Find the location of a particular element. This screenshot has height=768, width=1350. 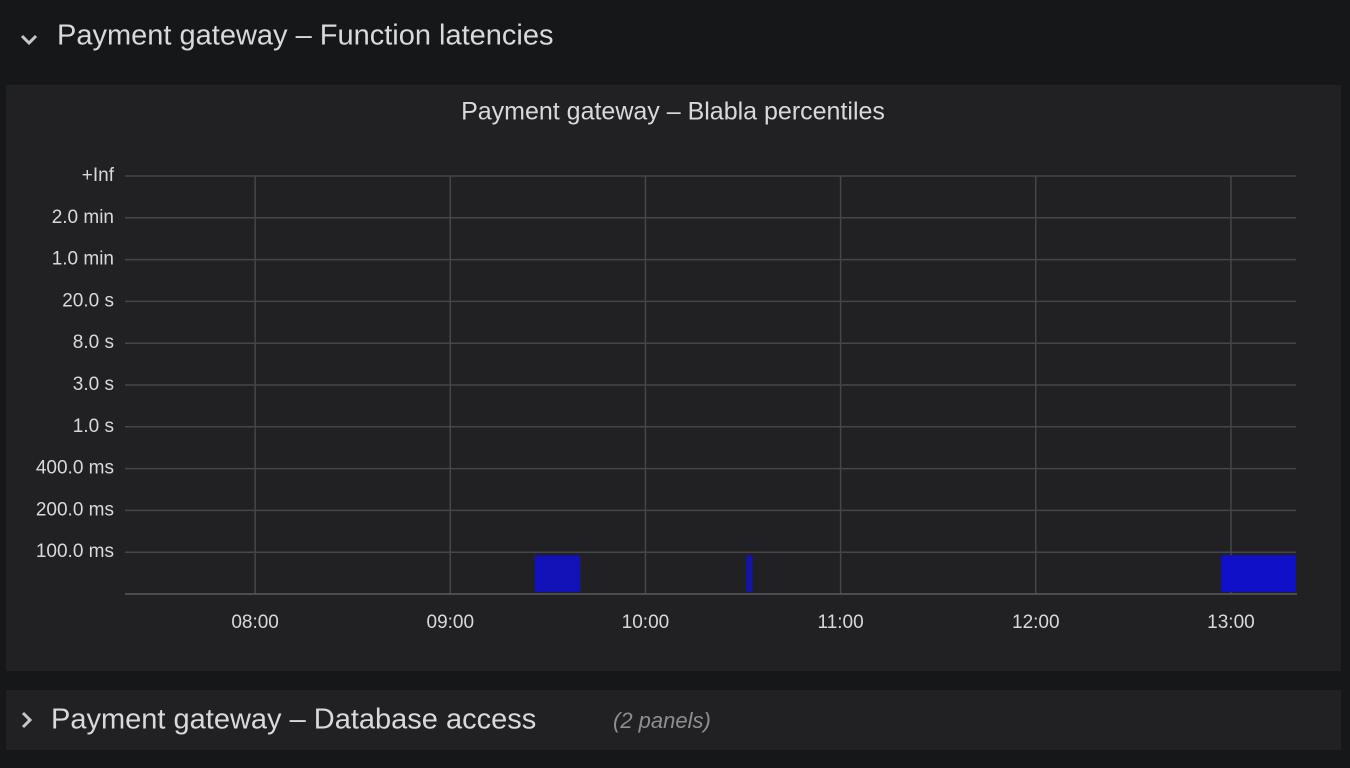

y-tick-label: +Inf is located at coordinates (98, 175).